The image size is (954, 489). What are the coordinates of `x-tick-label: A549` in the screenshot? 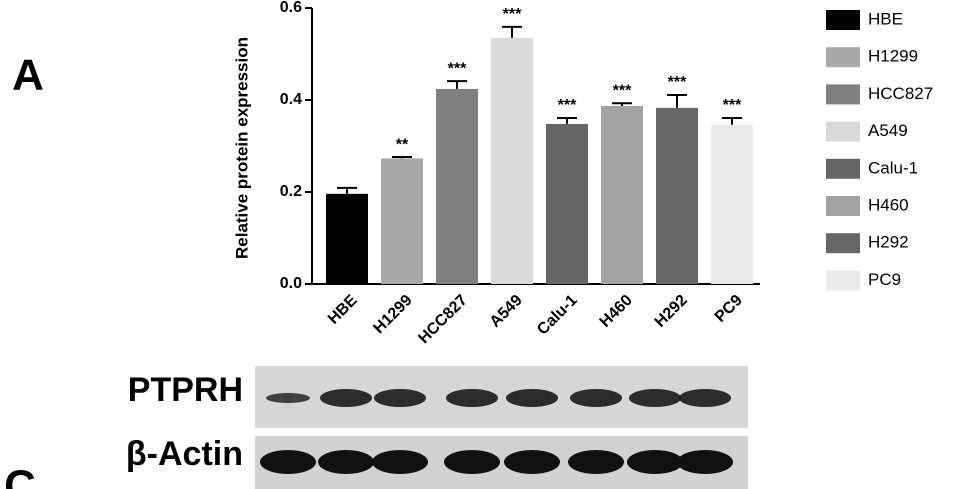 It's located at (506, 311).